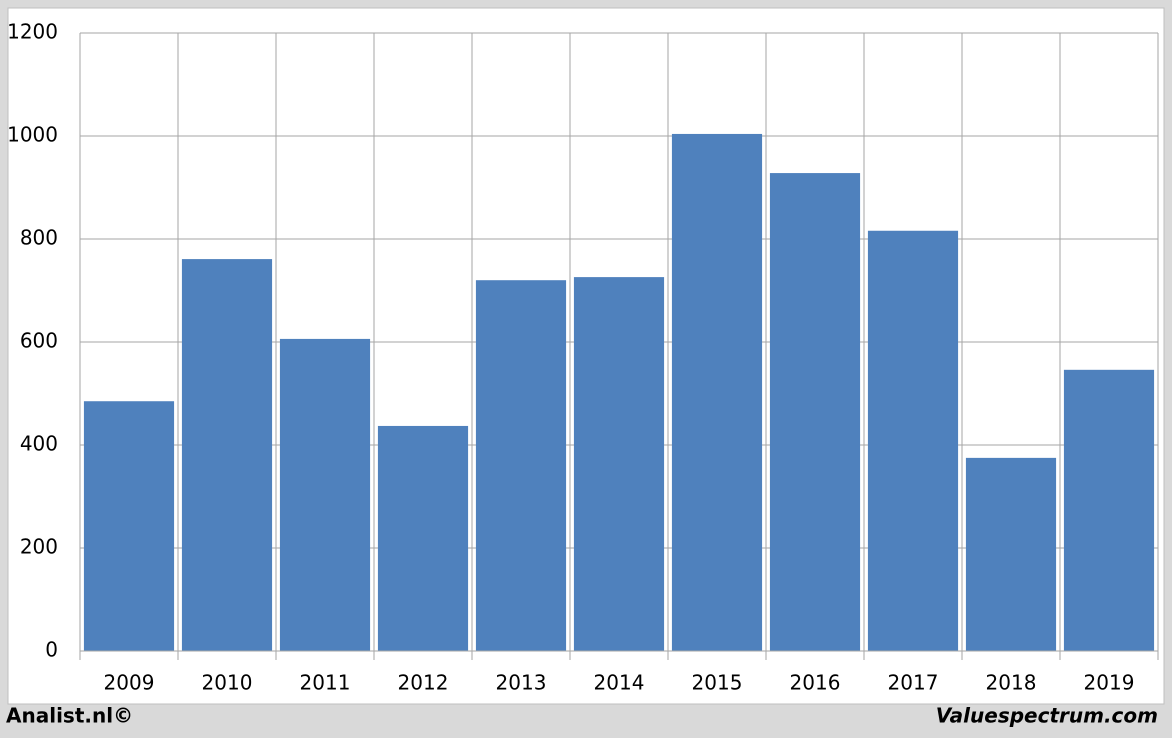 The height and width of the screenshot is (738, 1172). What do you see at coordinates (227, 683) in the screenshot?
I see `x-tick-label: 2010` at bounding box center [227, 683].